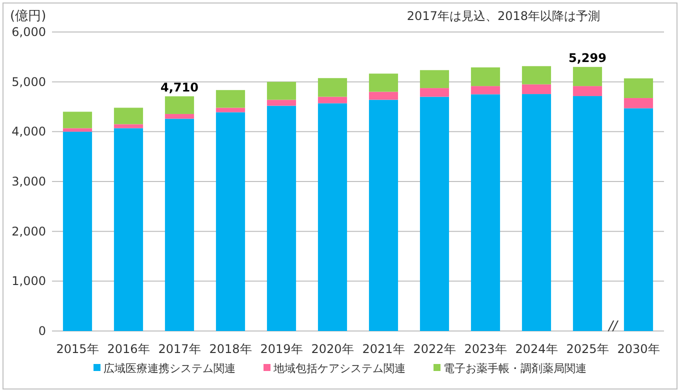  Describe the element at coordinates (332, 349) in the screenshot. I see `x-tick-label: 2020年` at that location.